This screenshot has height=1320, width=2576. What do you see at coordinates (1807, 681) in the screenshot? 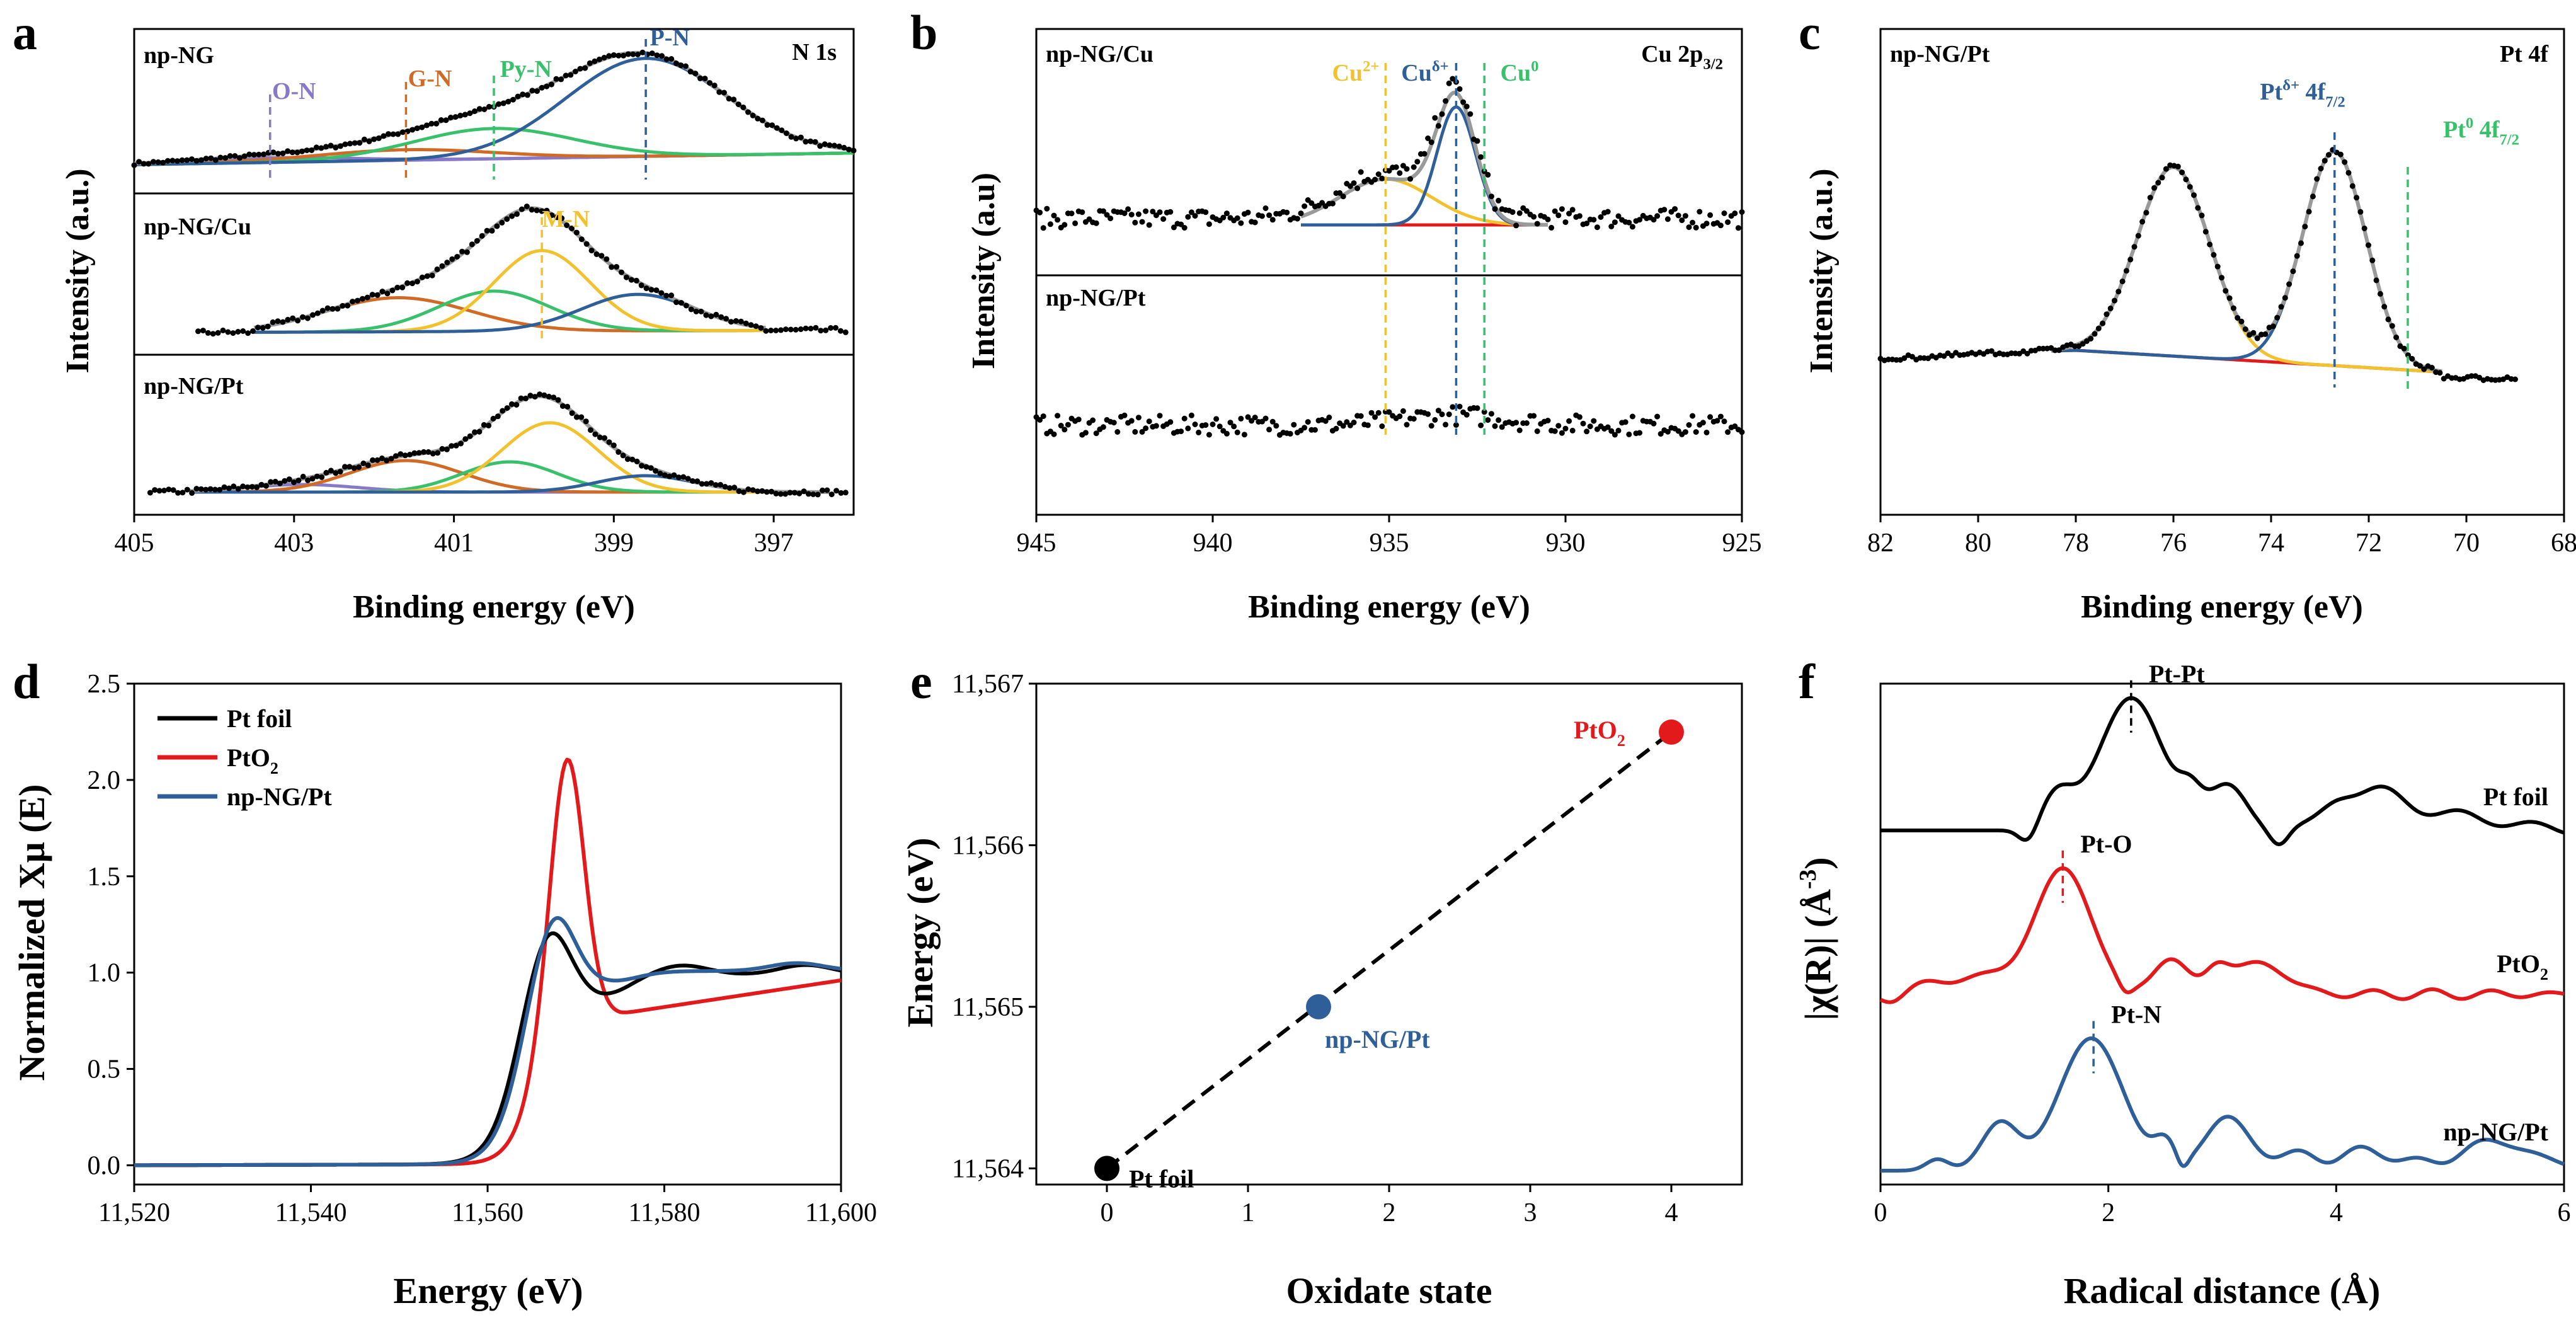
I see `panel-letter-f: f` at bounding box center [1807, 681].